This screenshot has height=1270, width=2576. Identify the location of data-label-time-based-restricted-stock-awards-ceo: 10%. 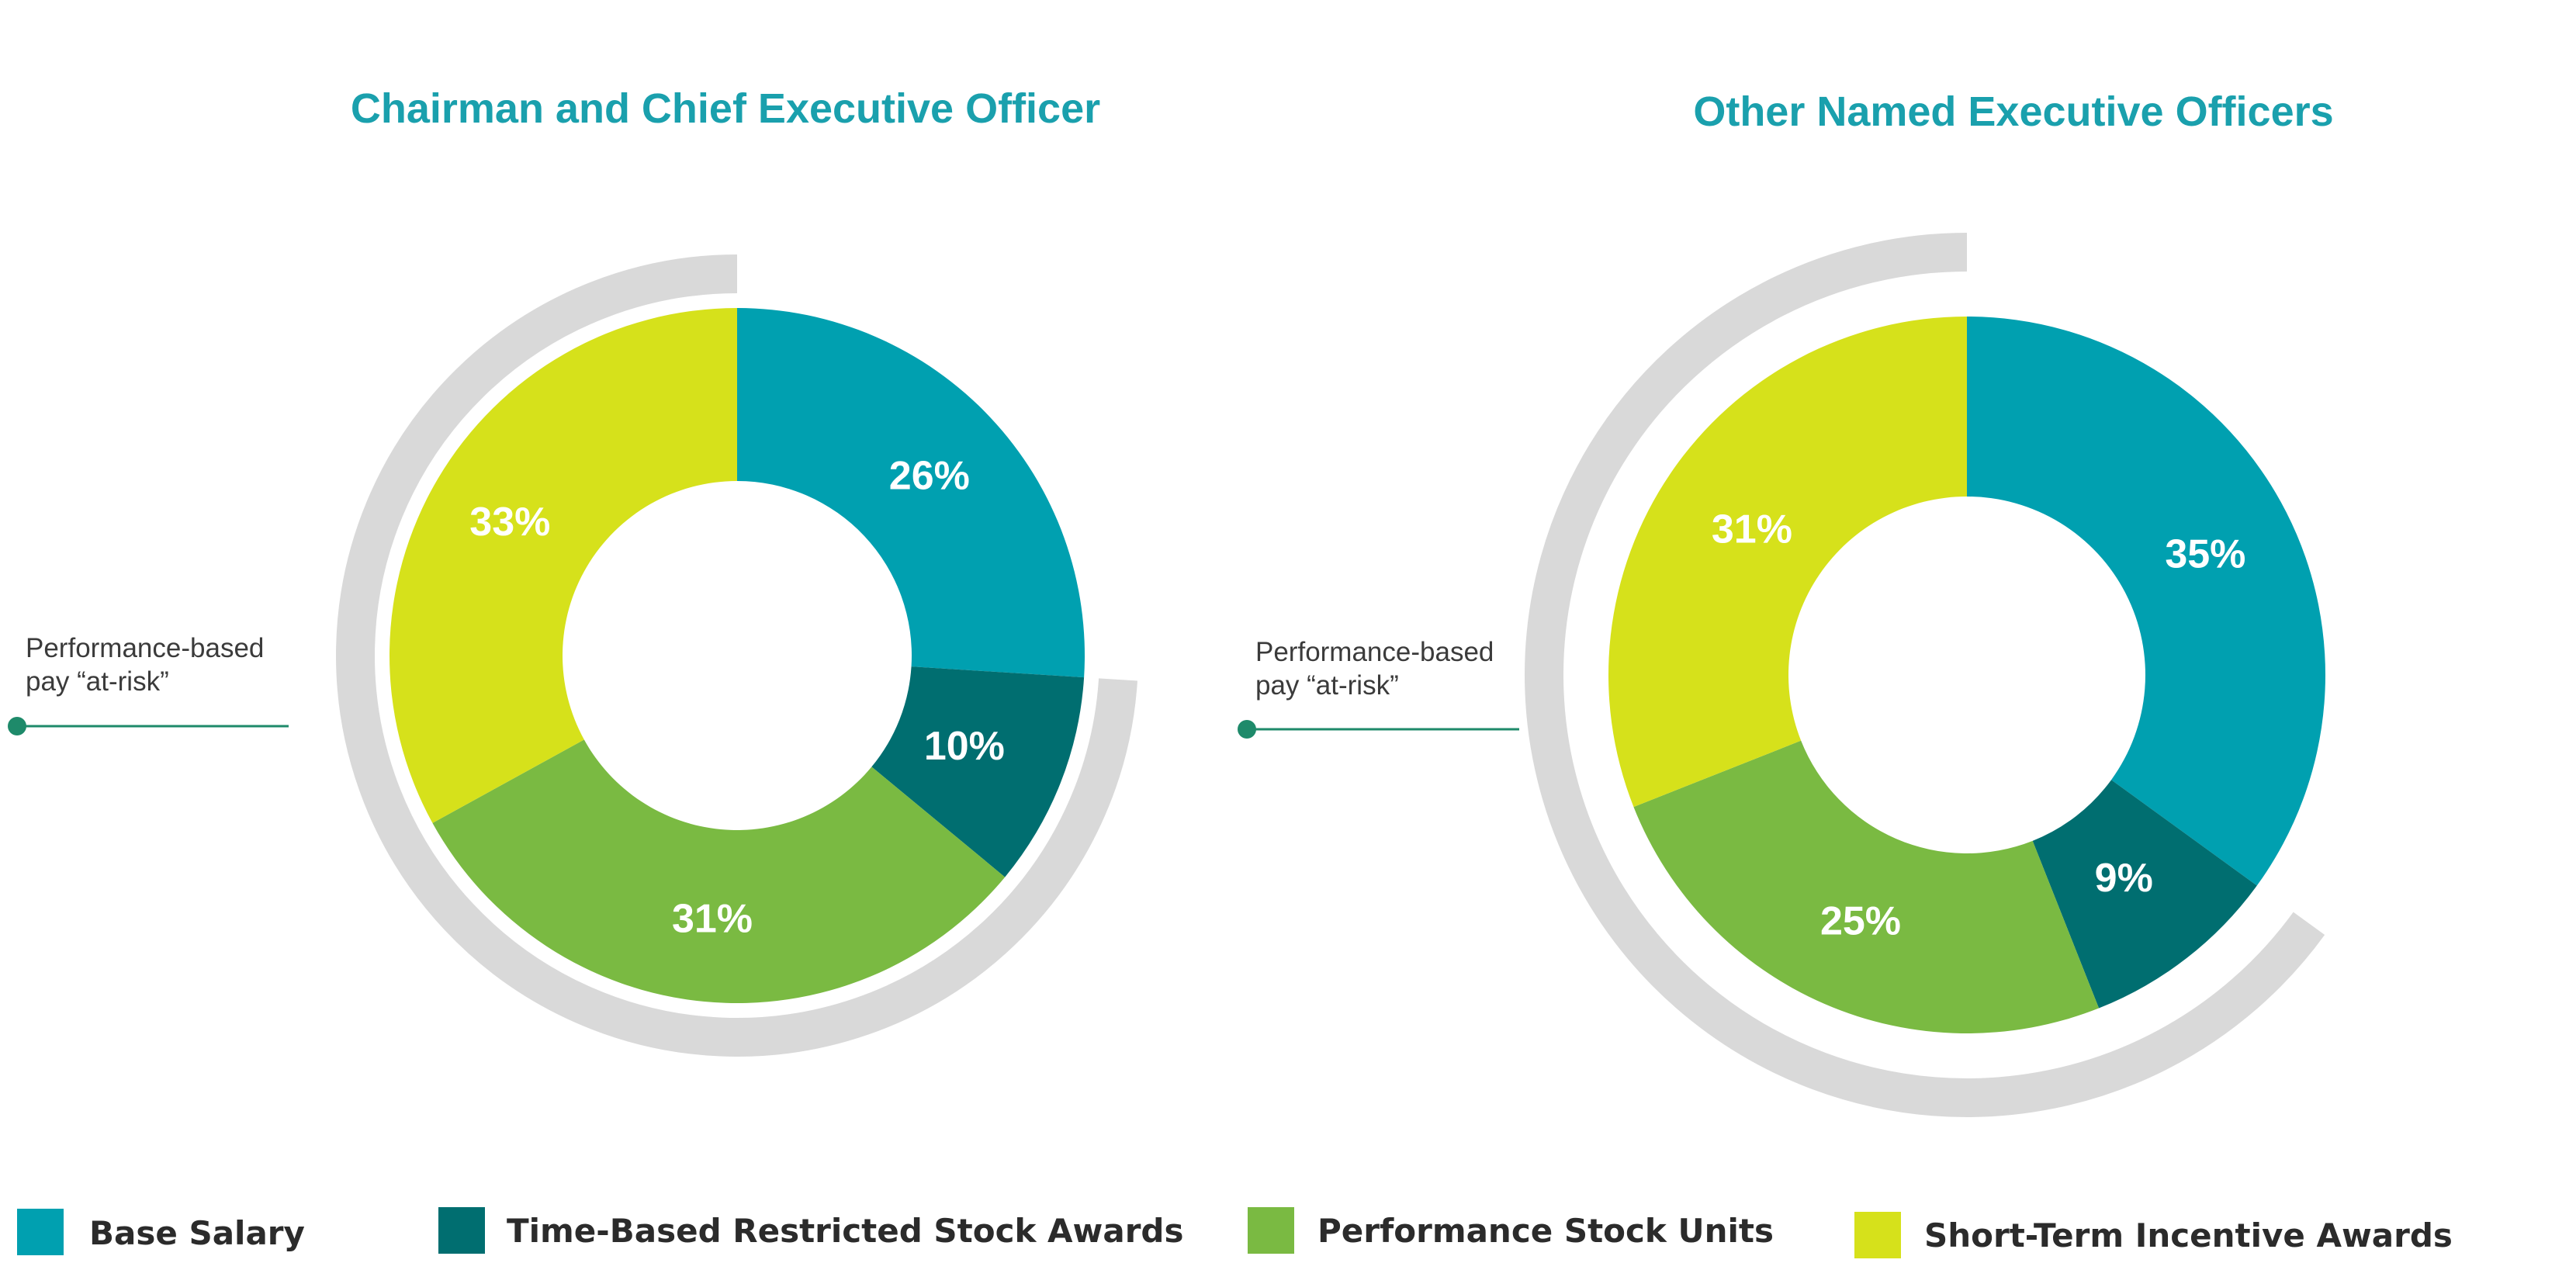
(964, 746).